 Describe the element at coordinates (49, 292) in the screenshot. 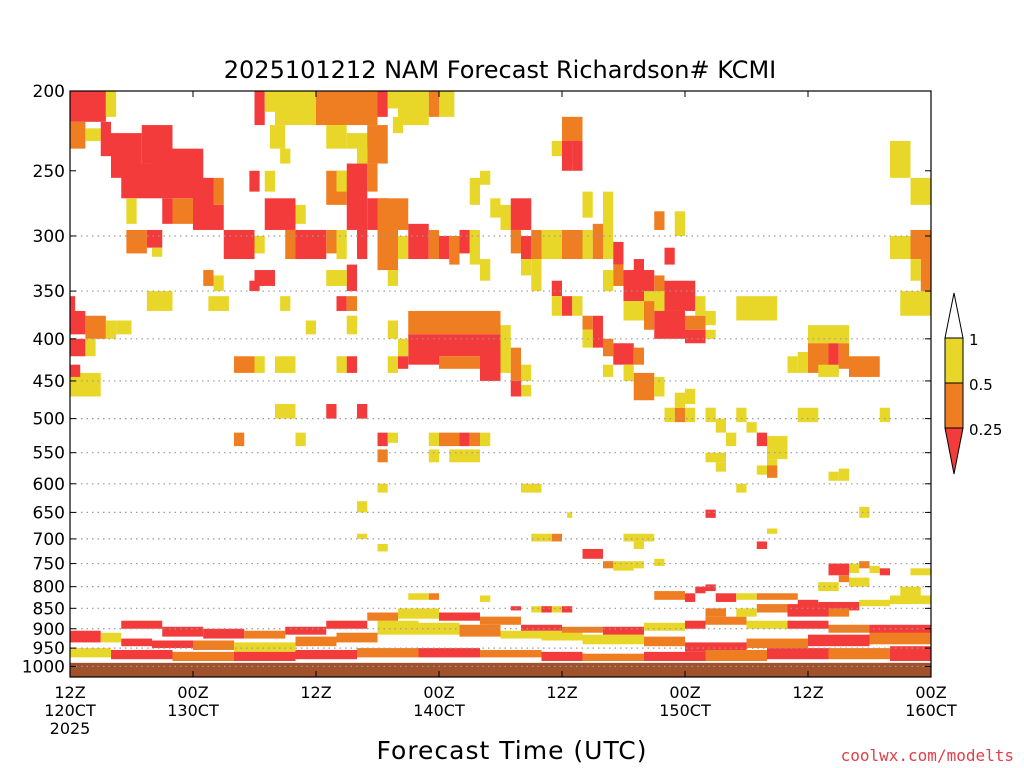

I see `y-tick-label: 350` at that location.